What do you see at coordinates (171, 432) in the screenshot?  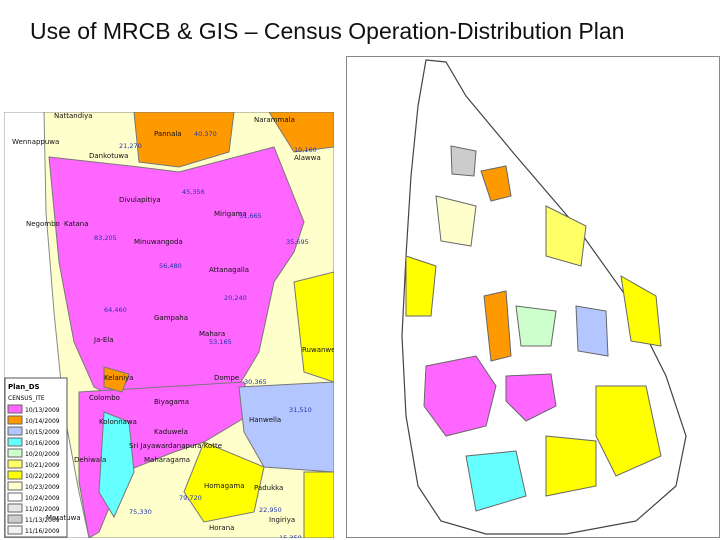 I see `place-name: Kaduwela` at bounding box center [171, 432].